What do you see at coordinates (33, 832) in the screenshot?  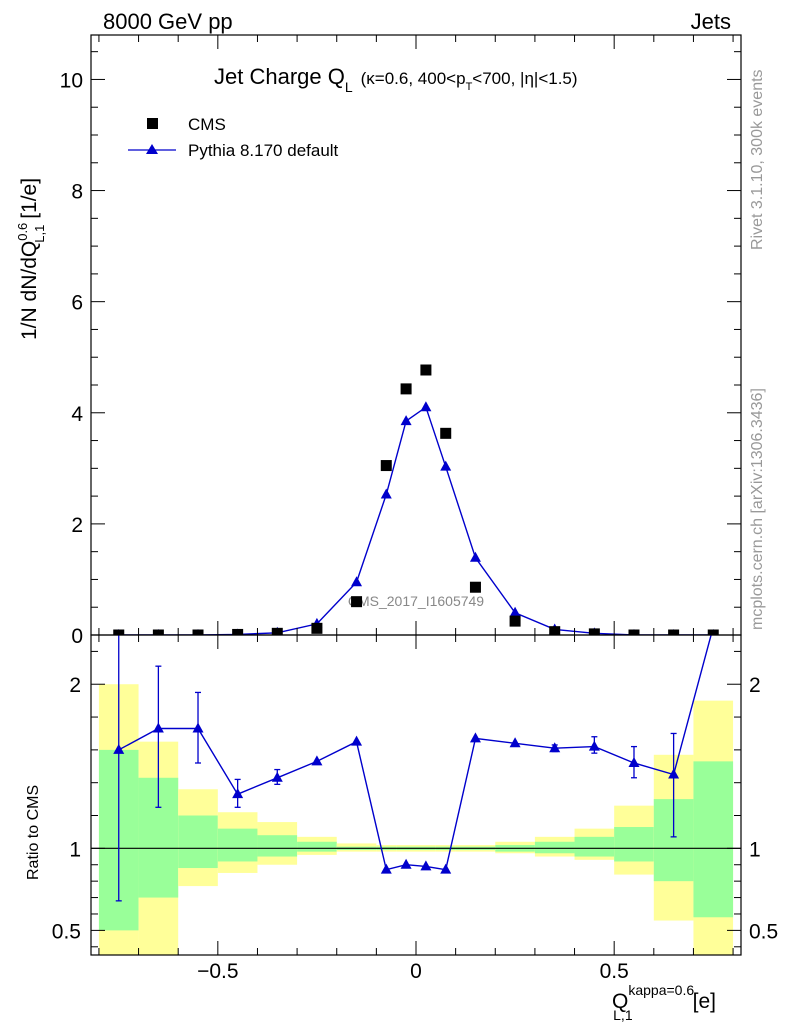 I see `bottom-y-axis-label: Ratio to CMS` at bounding box center [33, 832].